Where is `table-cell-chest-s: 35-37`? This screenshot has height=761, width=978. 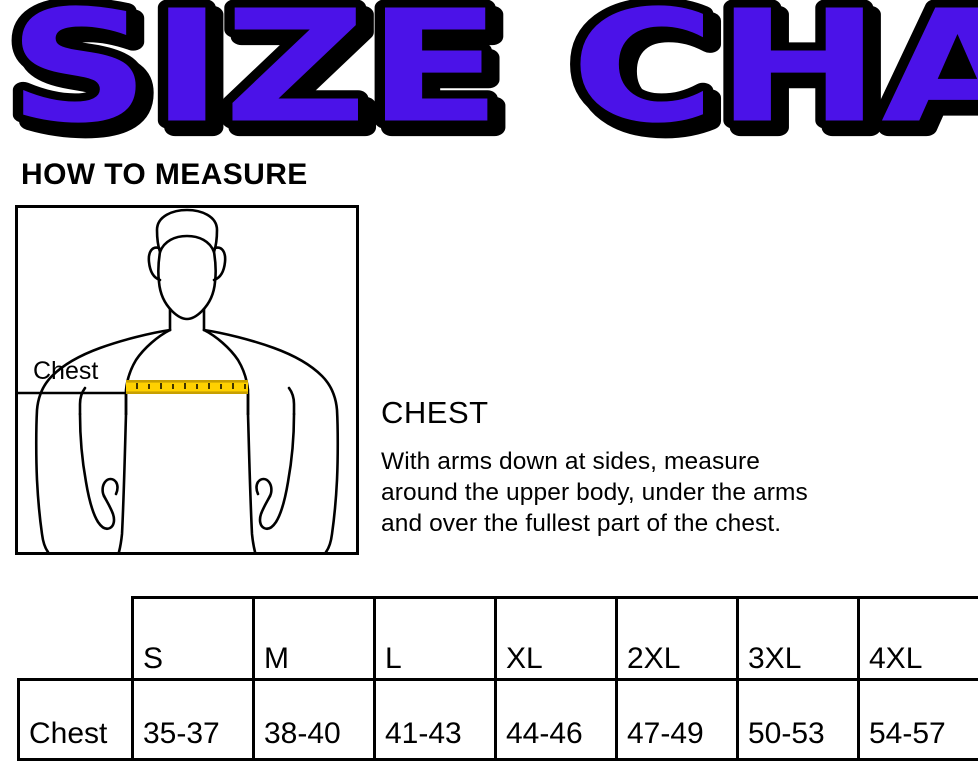 table-cell-chest-s: 35-37 is located at coordinates (193, 720).